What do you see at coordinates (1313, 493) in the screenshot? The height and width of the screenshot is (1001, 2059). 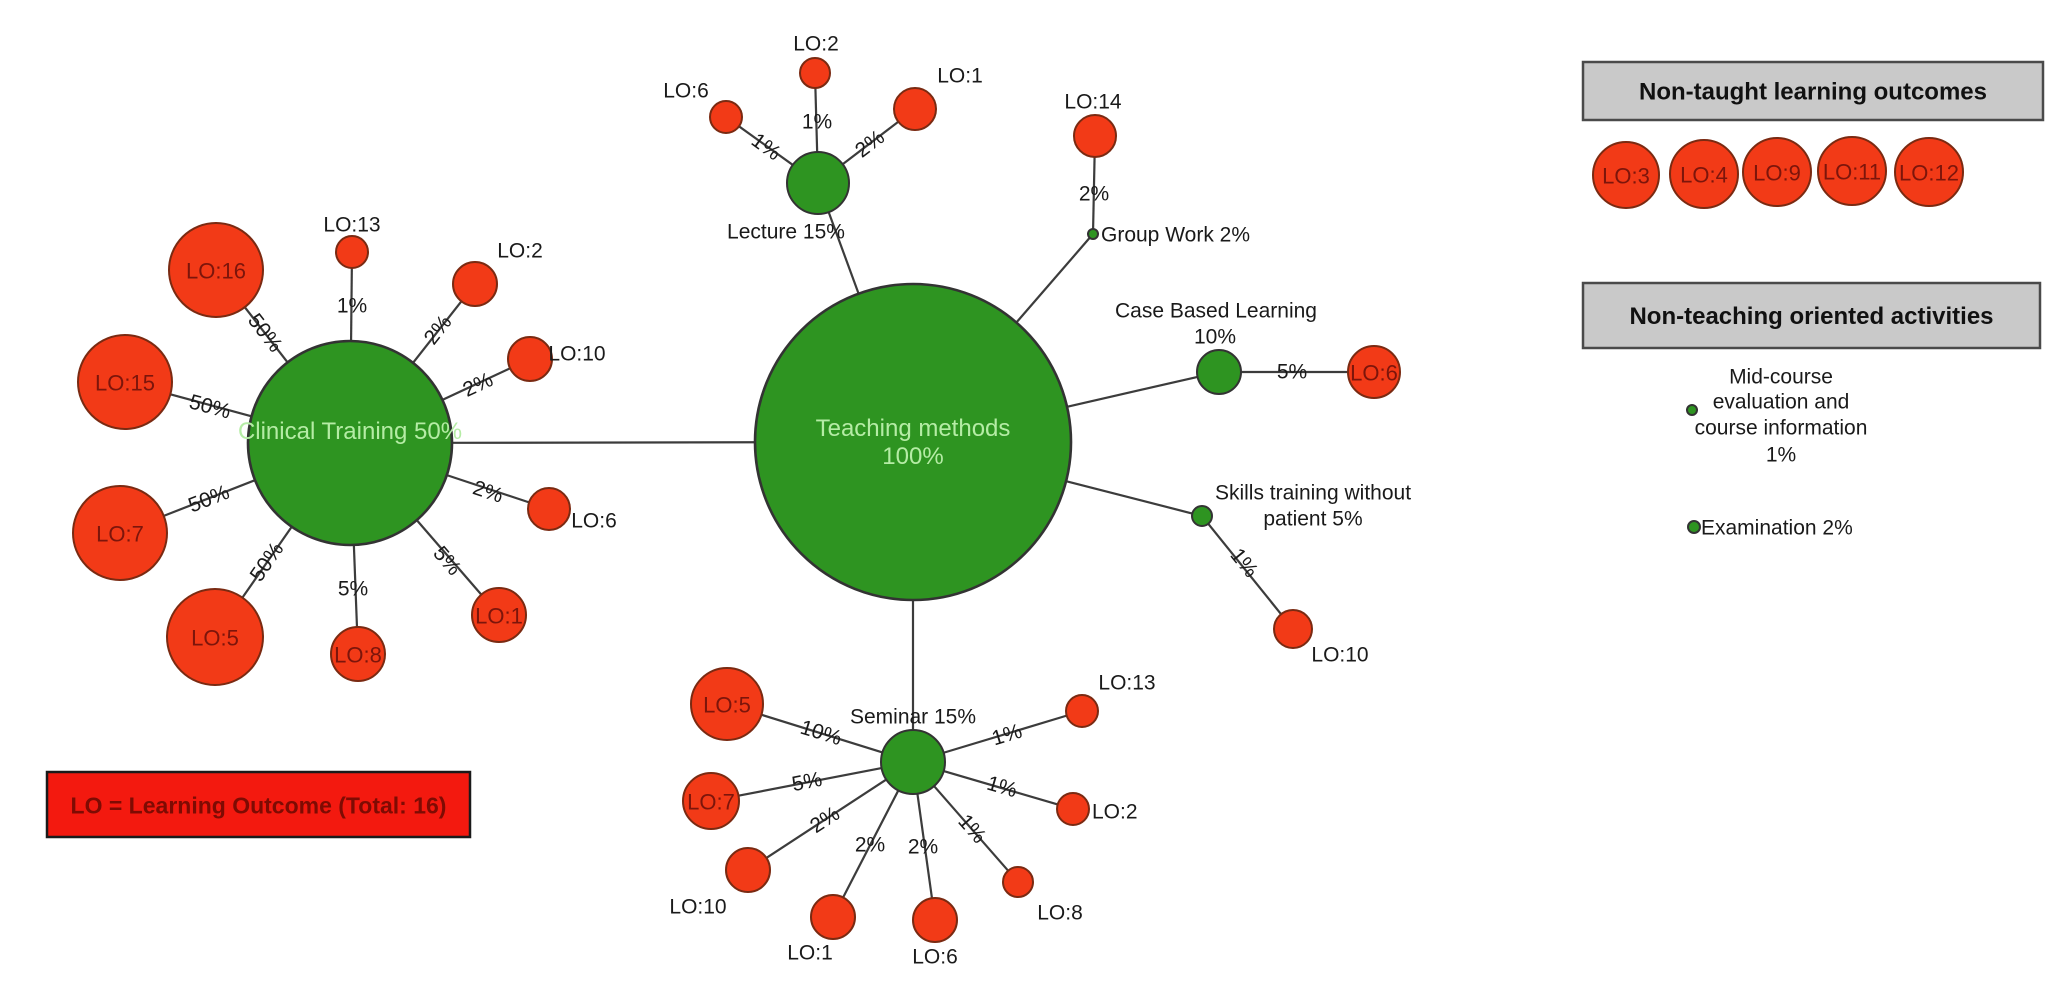 I see `node-skills-label-0: Skills training without` at bounding box center [1313, 493].